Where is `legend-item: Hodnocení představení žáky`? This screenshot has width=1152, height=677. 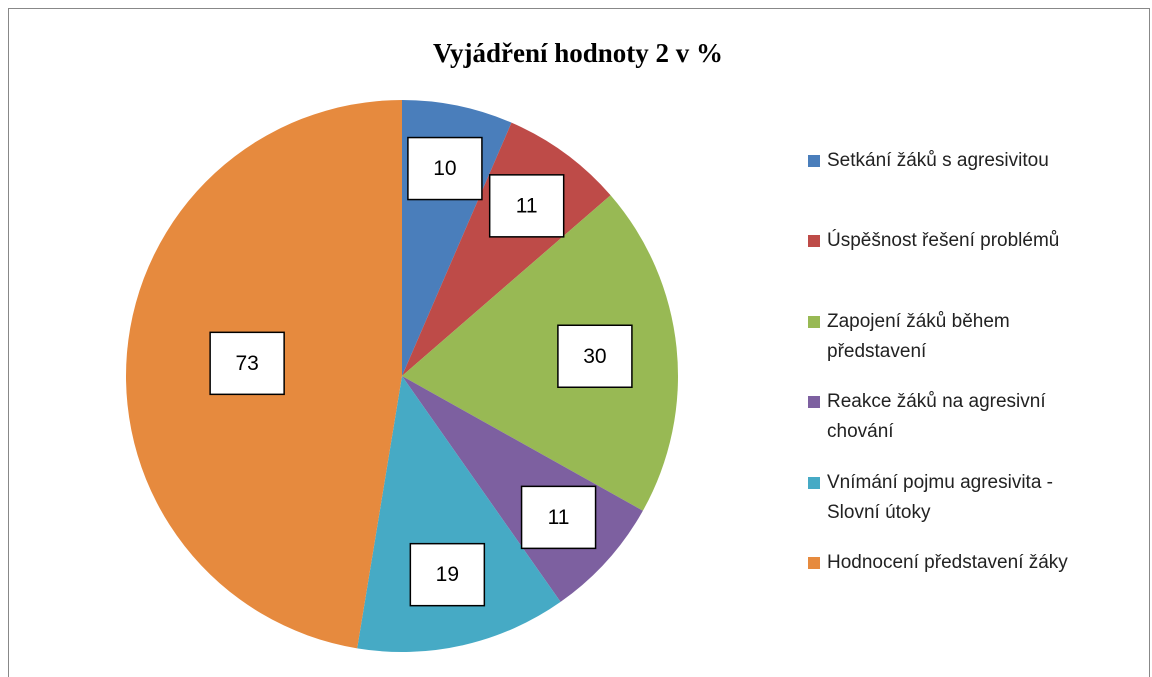 legend-item: Hodnocení představení žáky is located at coordinates (958, 563).